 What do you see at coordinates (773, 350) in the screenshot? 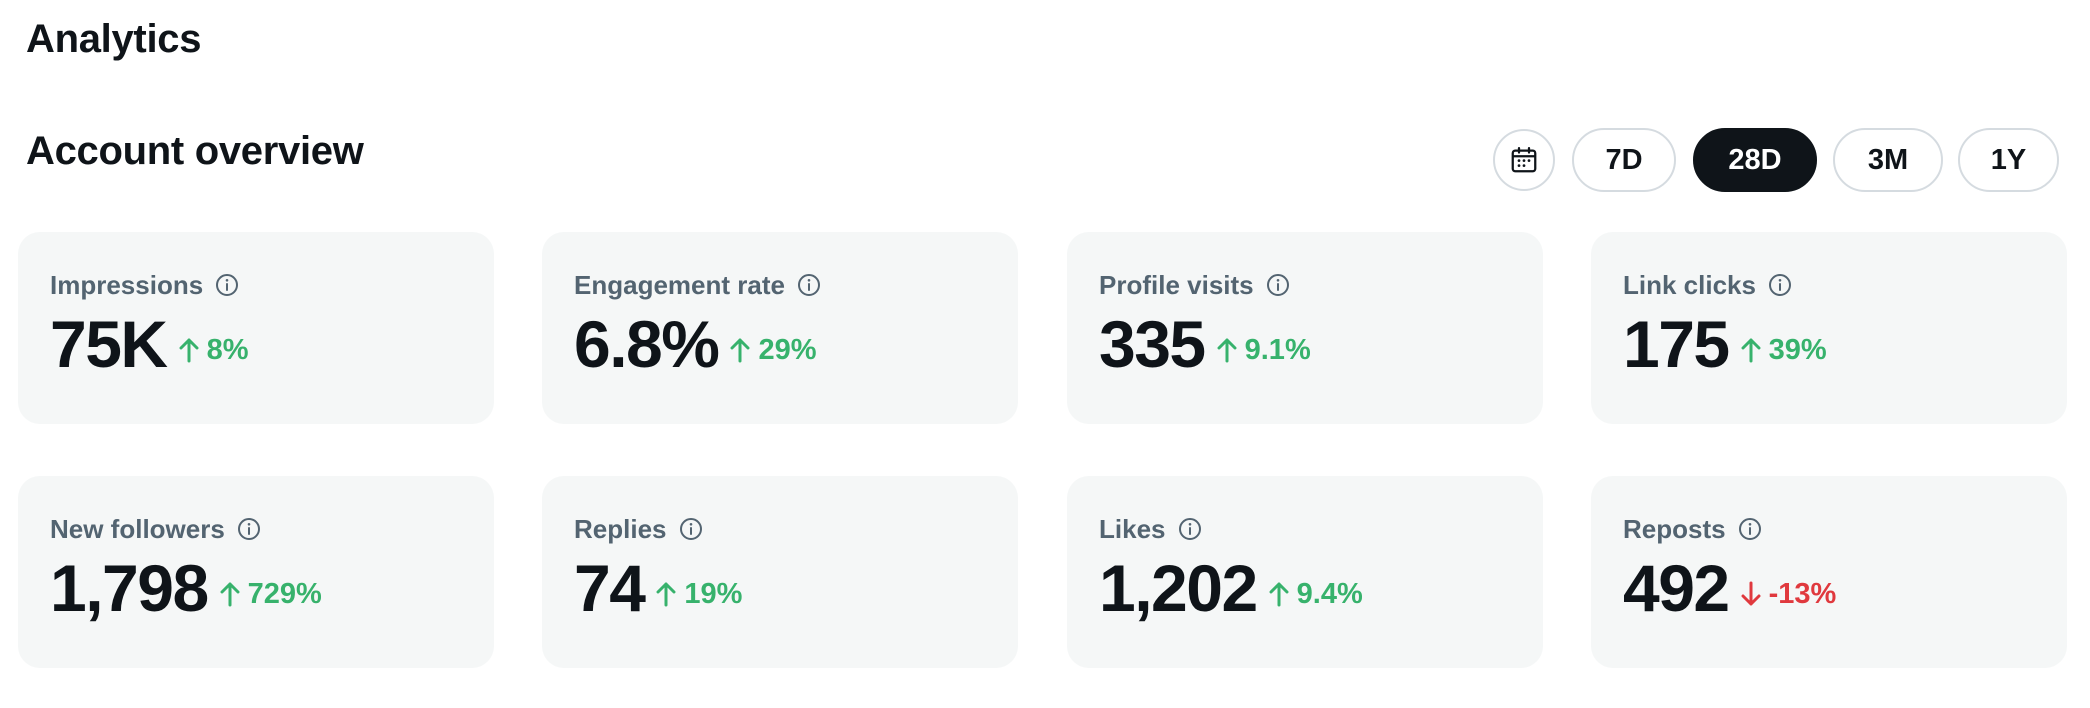
I see `metric-change: 29%` at bounding box center [773, 350].